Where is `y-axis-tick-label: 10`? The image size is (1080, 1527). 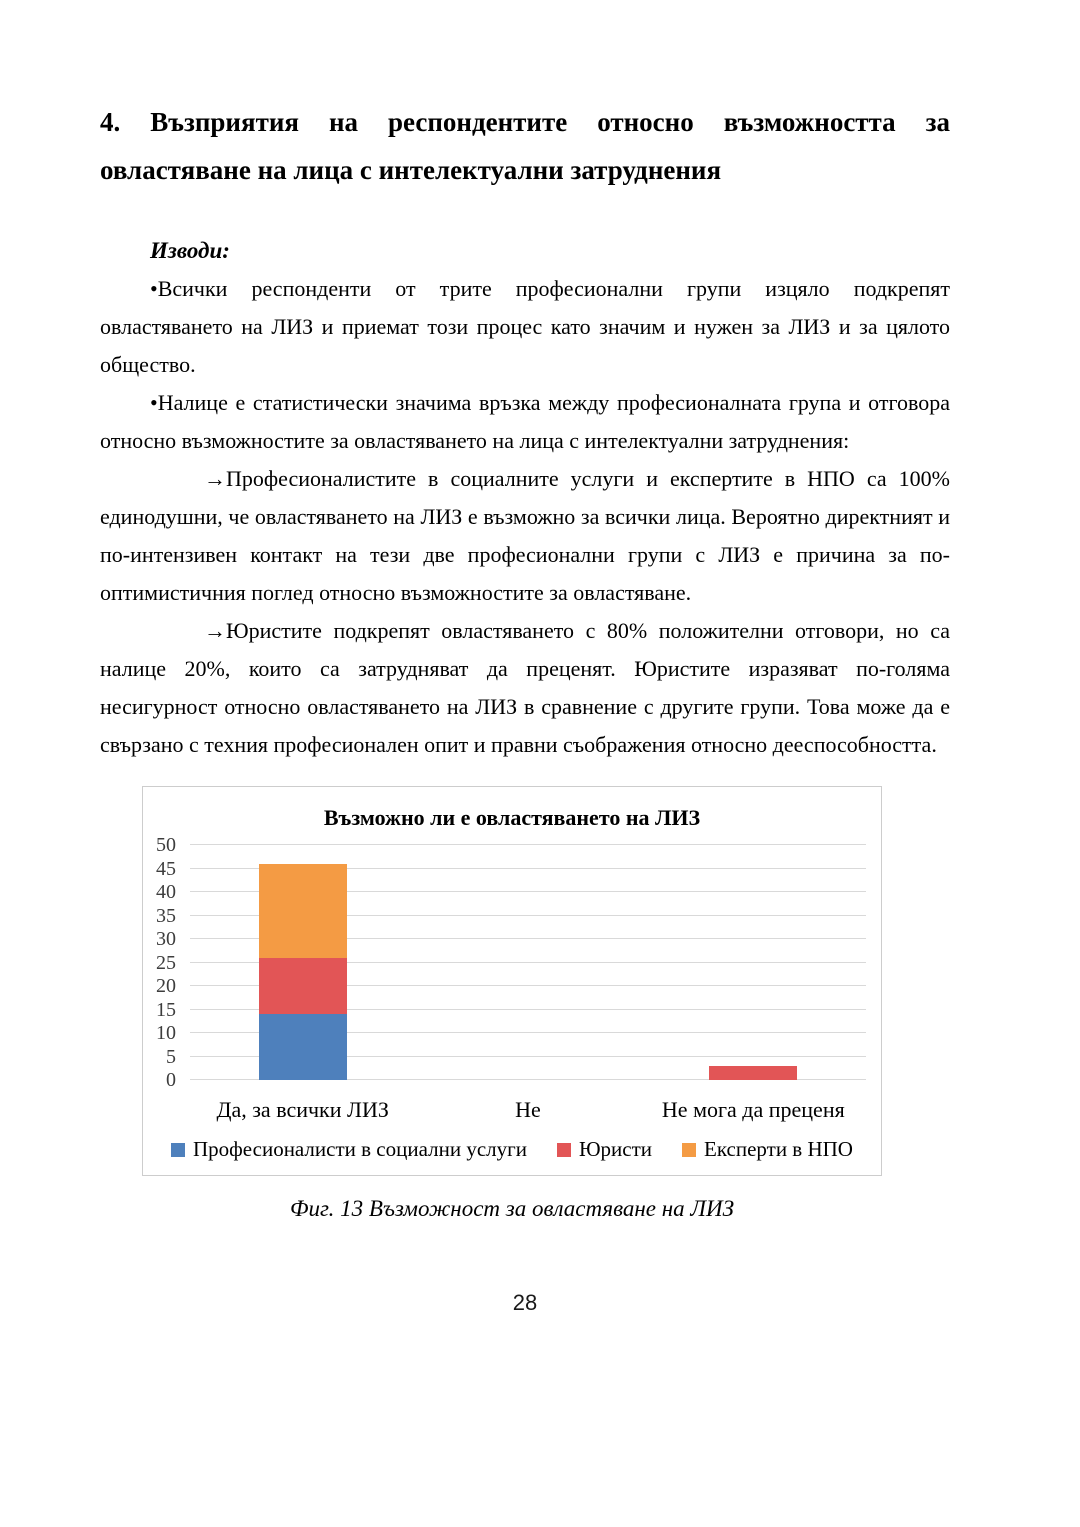
y-axis-tick-label: 10 is located at coordinates (166, 1033).